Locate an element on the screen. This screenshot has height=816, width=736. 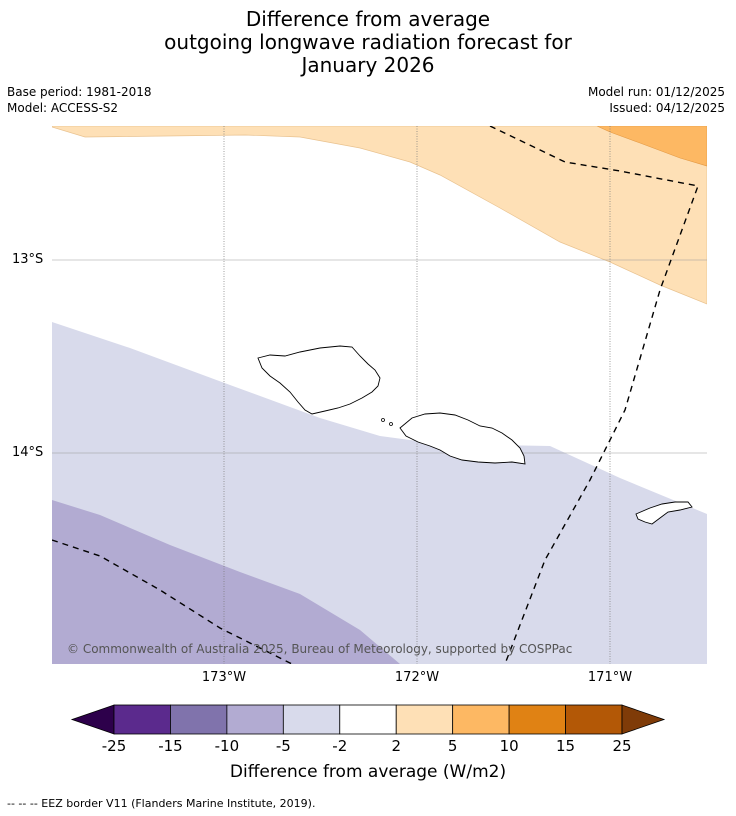
colorbar-tick-label: 10 is located at coordinates (509, 746).